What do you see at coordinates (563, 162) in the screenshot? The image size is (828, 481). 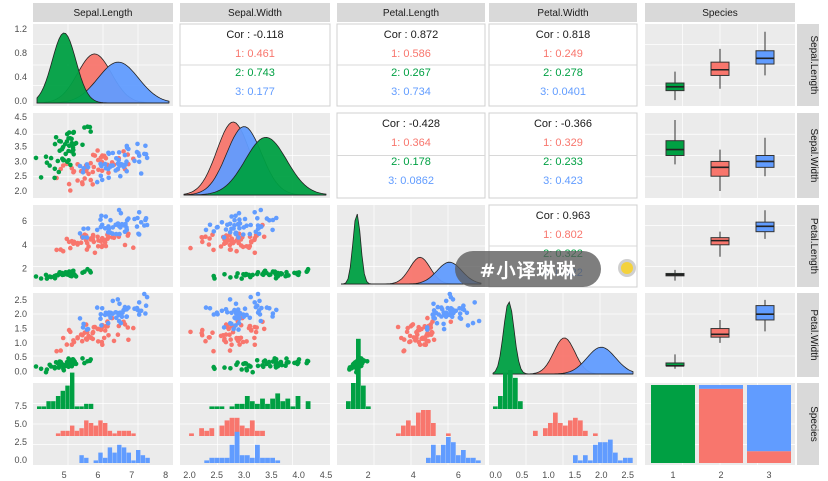 I see `correlation-group-2: 2: 0.233` at bounding box center [563, 162].